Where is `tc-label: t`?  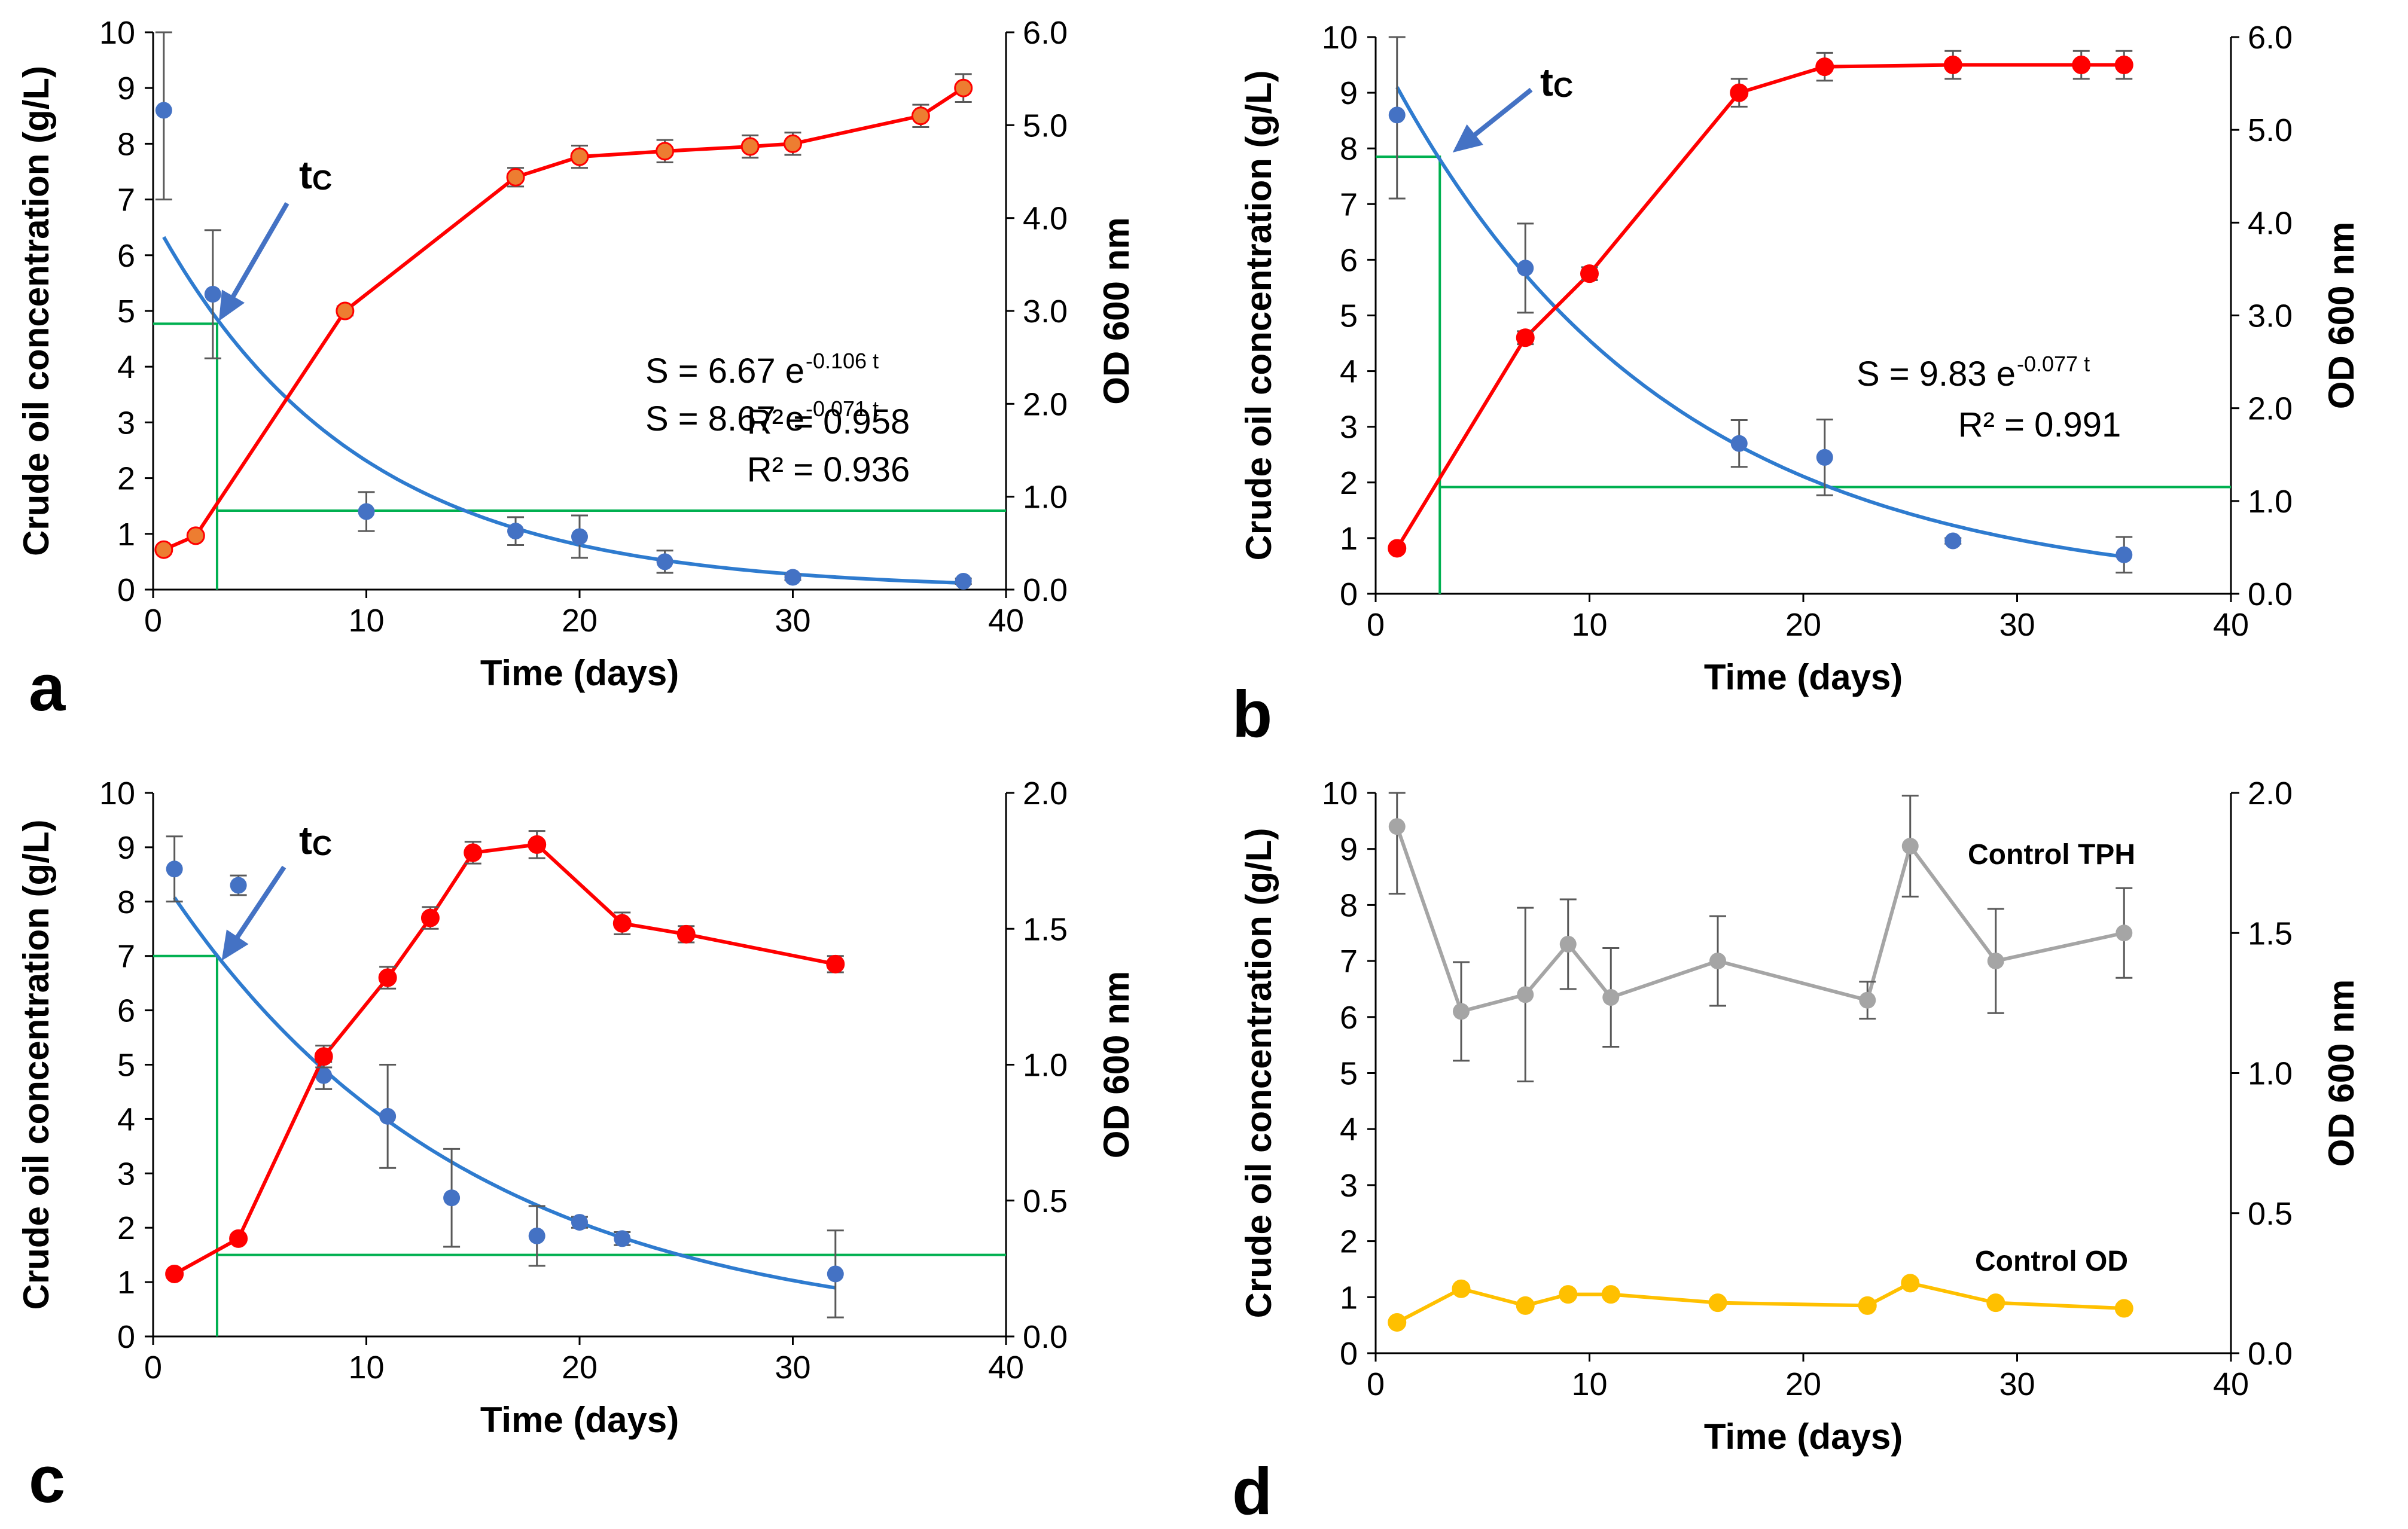 tc-label: t is located at coordinates (1546, 82).